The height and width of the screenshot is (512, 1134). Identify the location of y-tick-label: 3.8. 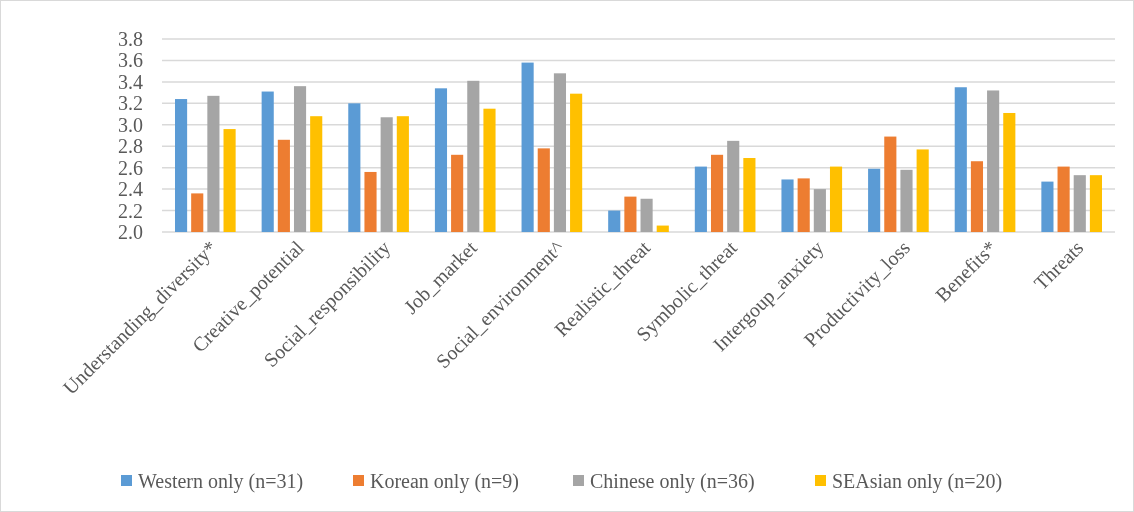
(130, 39).